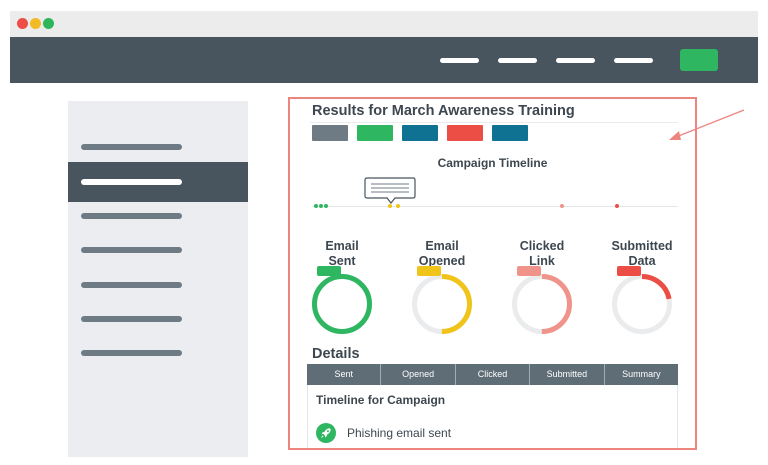 The width and height of the screenshot is (768, 465). What do you see at coordinates (542, 253) in the screenshot?
I see `stat-label: Clicked Link` at bounding box center [542, 253].